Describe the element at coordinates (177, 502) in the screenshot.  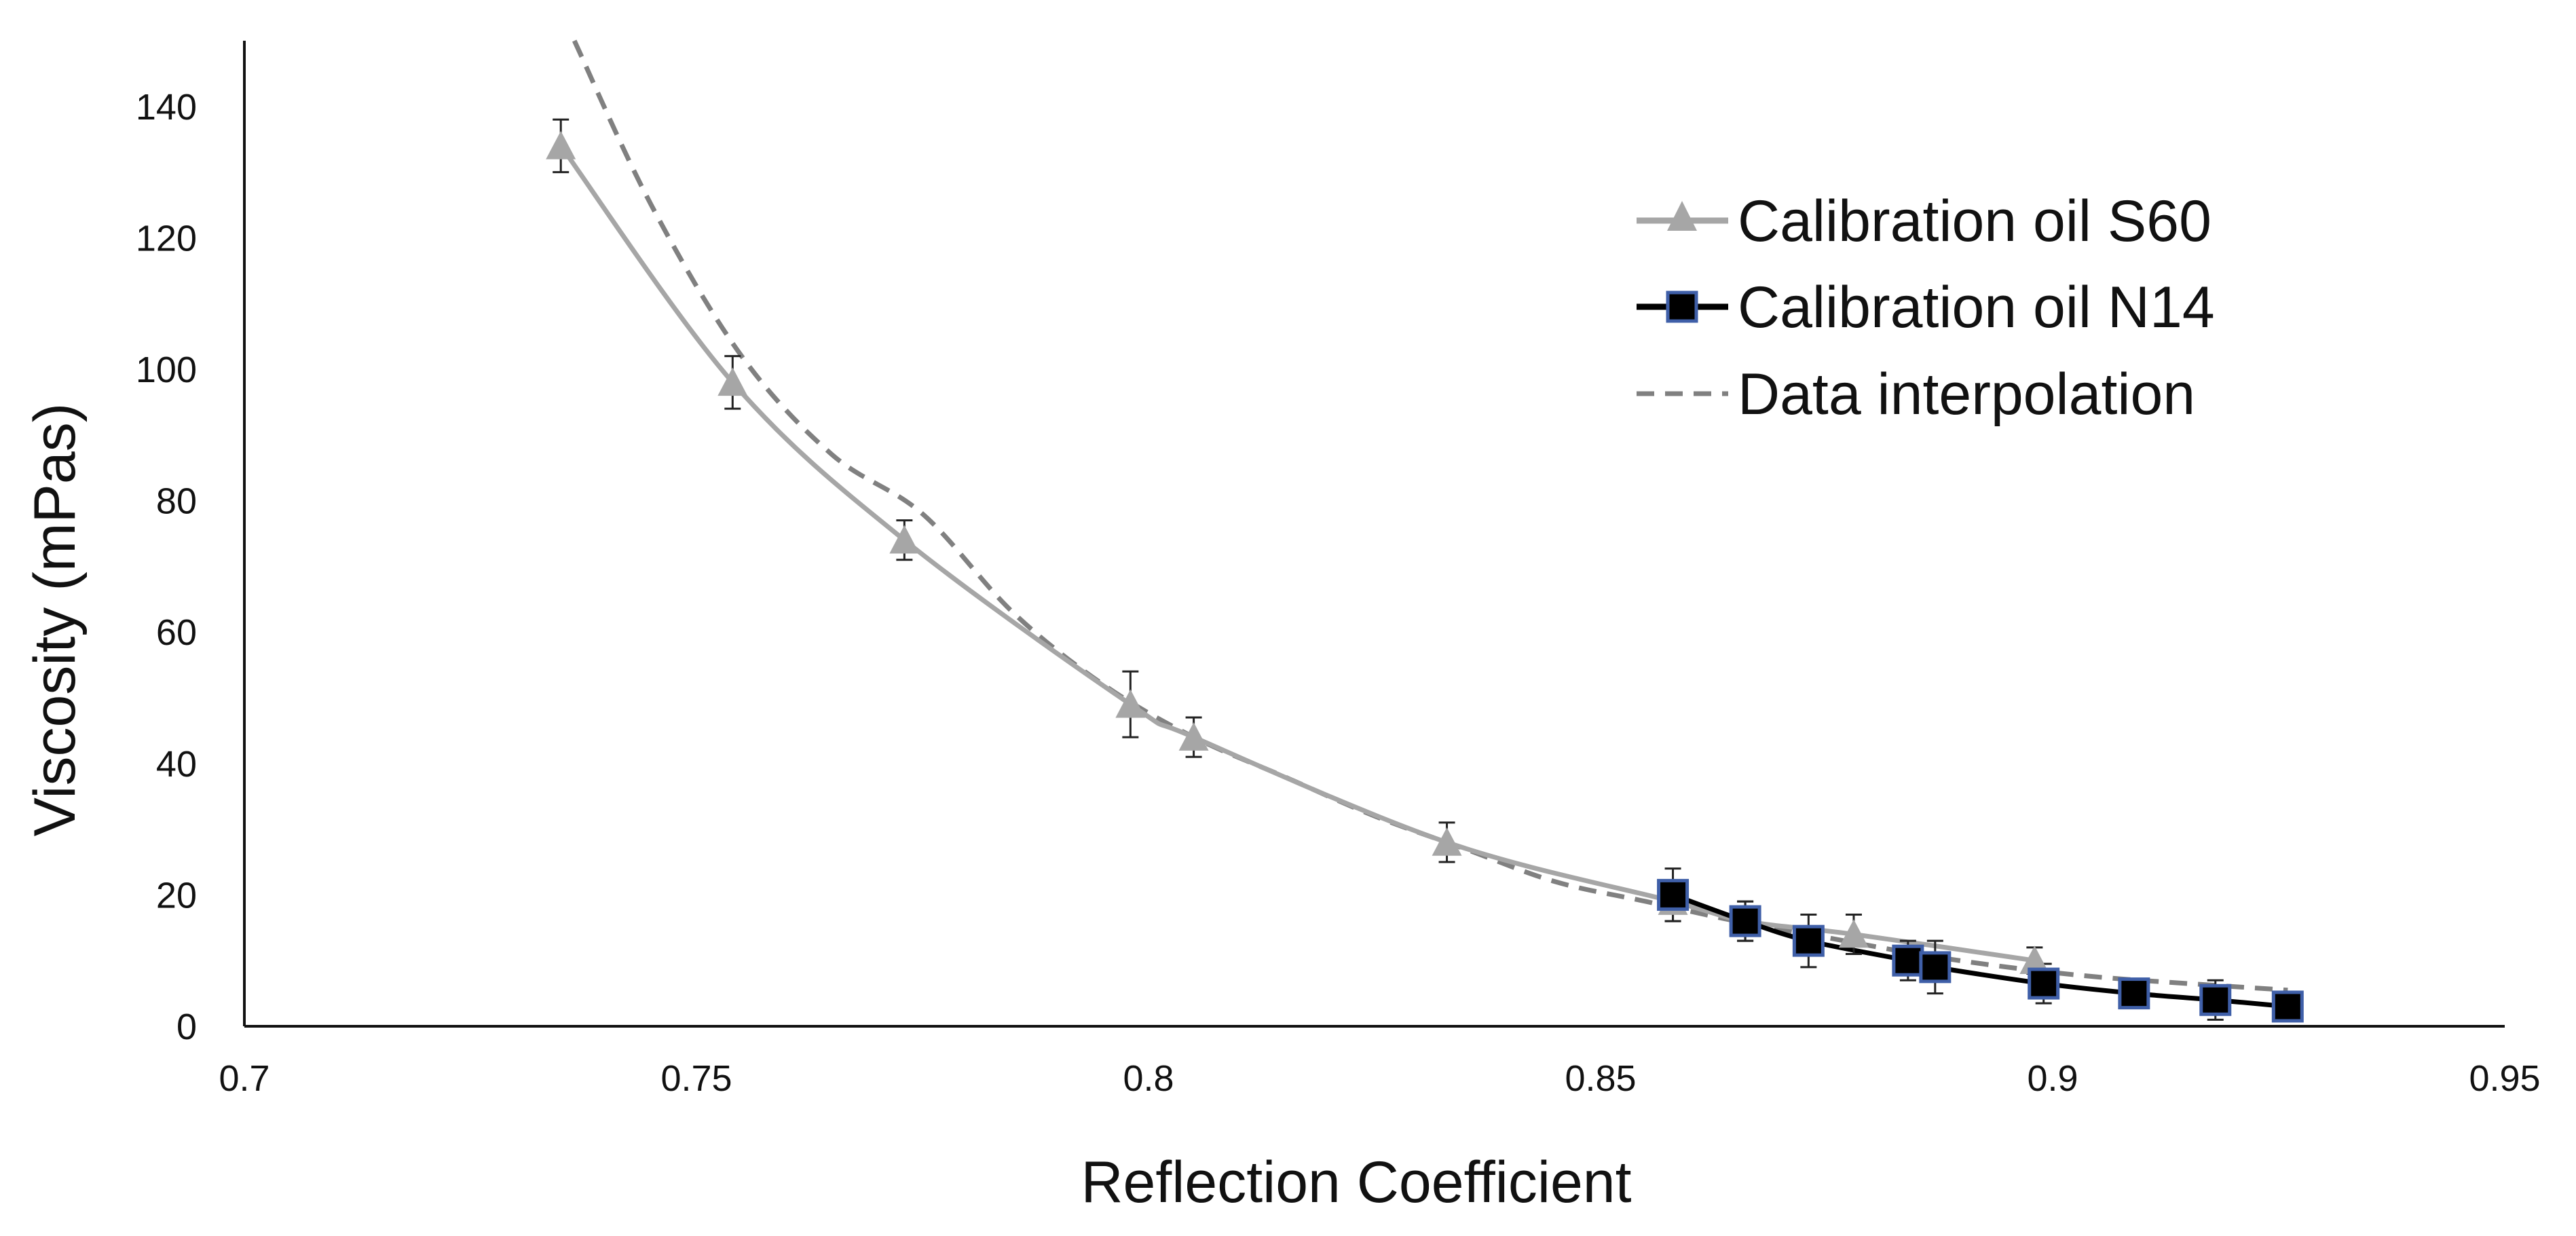
I see `y-tick-label: 80` at that location.